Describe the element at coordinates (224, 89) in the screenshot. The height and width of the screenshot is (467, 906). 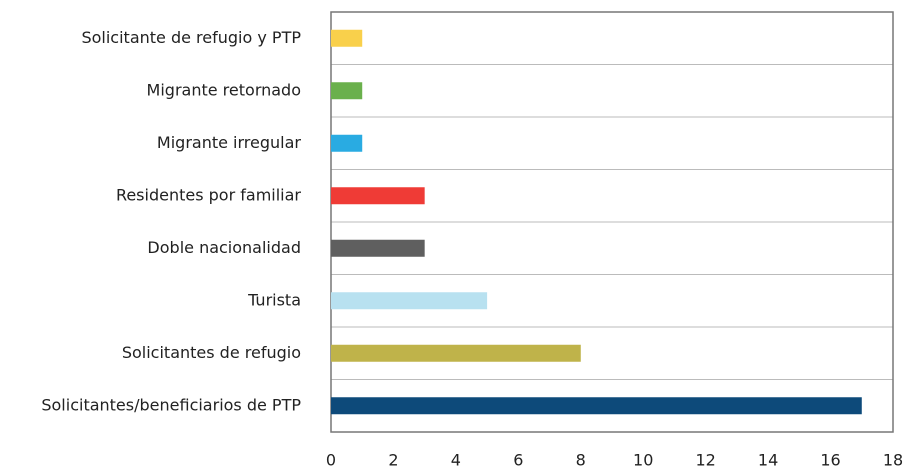
I see `y-tick-label: Migrante retornado` at that location.